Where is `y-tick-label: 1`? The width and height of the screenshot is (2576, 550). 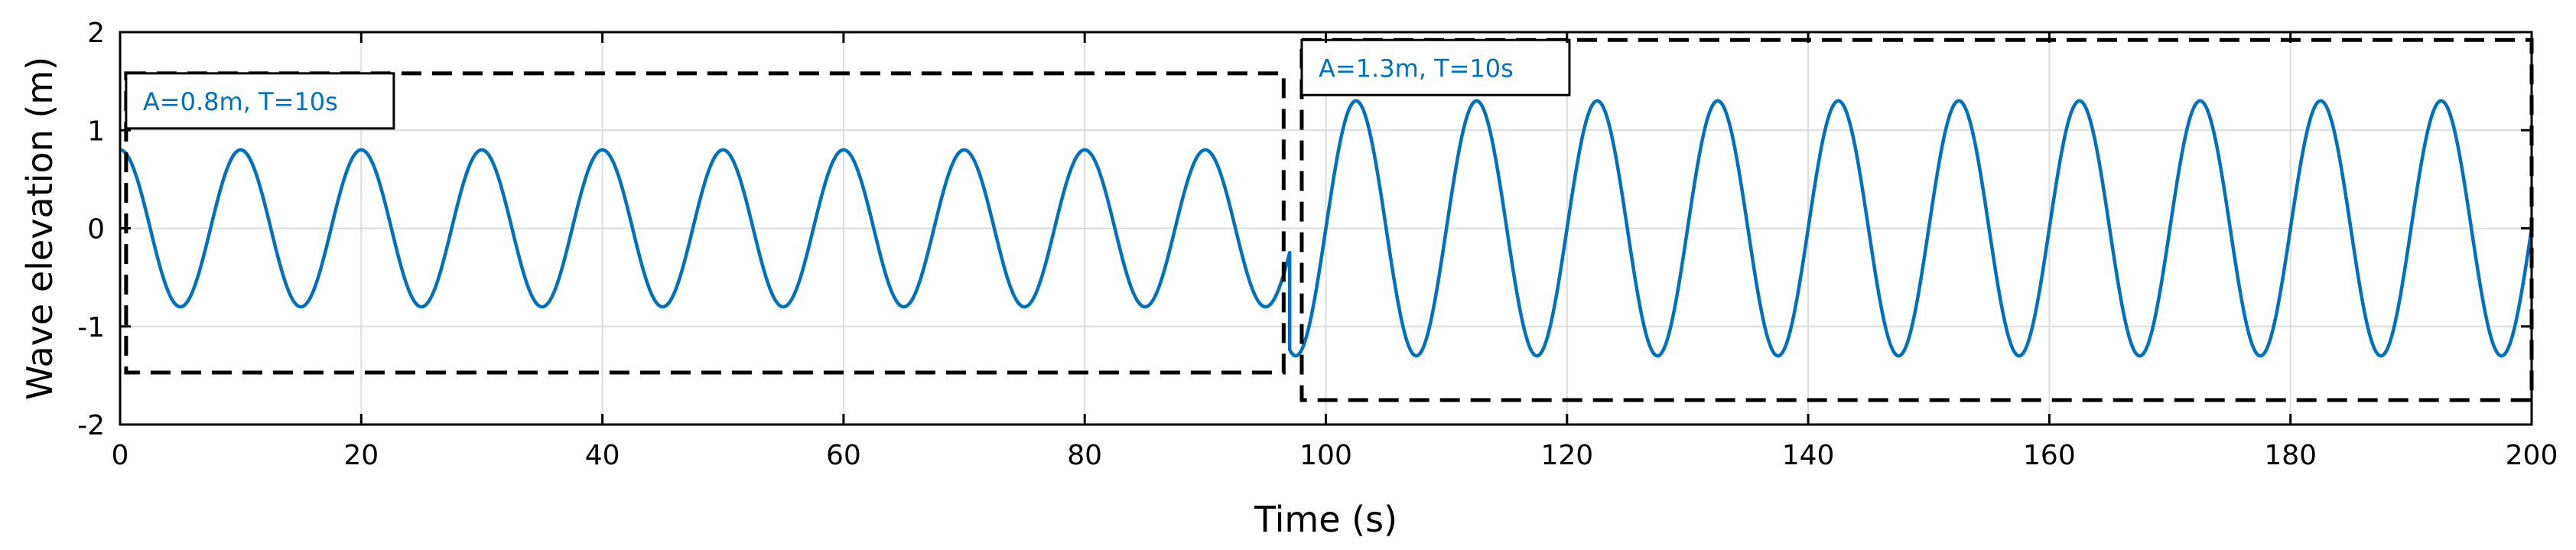 y-tick-label: 1 is located at coordinates (96, 131).